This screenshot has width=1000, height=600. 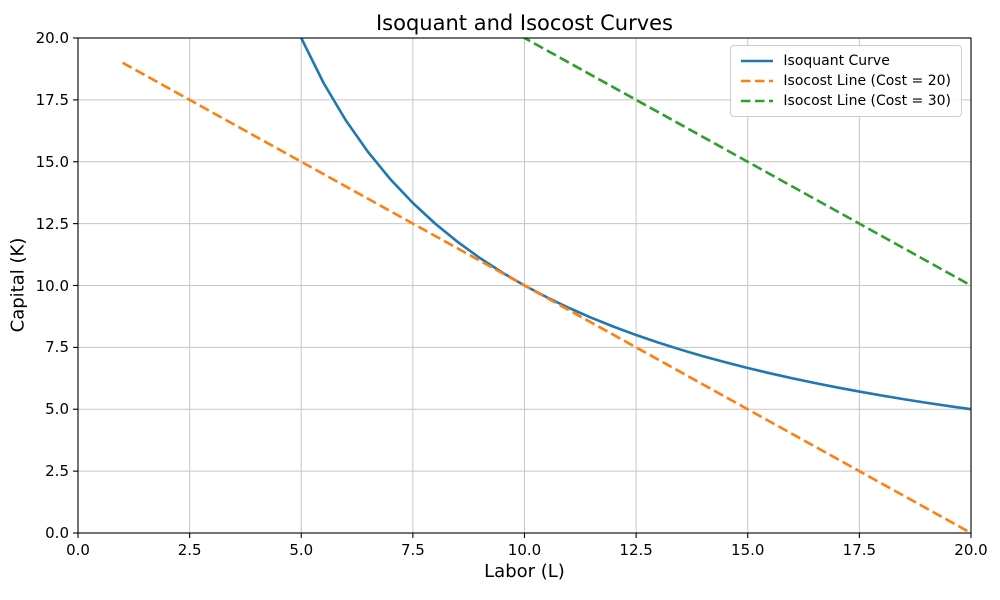 What do you see at coordinates (867, 101) in the screenshot?
I see `legend-label: Isocost Line (Cost = 30)` at bounding box center [867, 101].